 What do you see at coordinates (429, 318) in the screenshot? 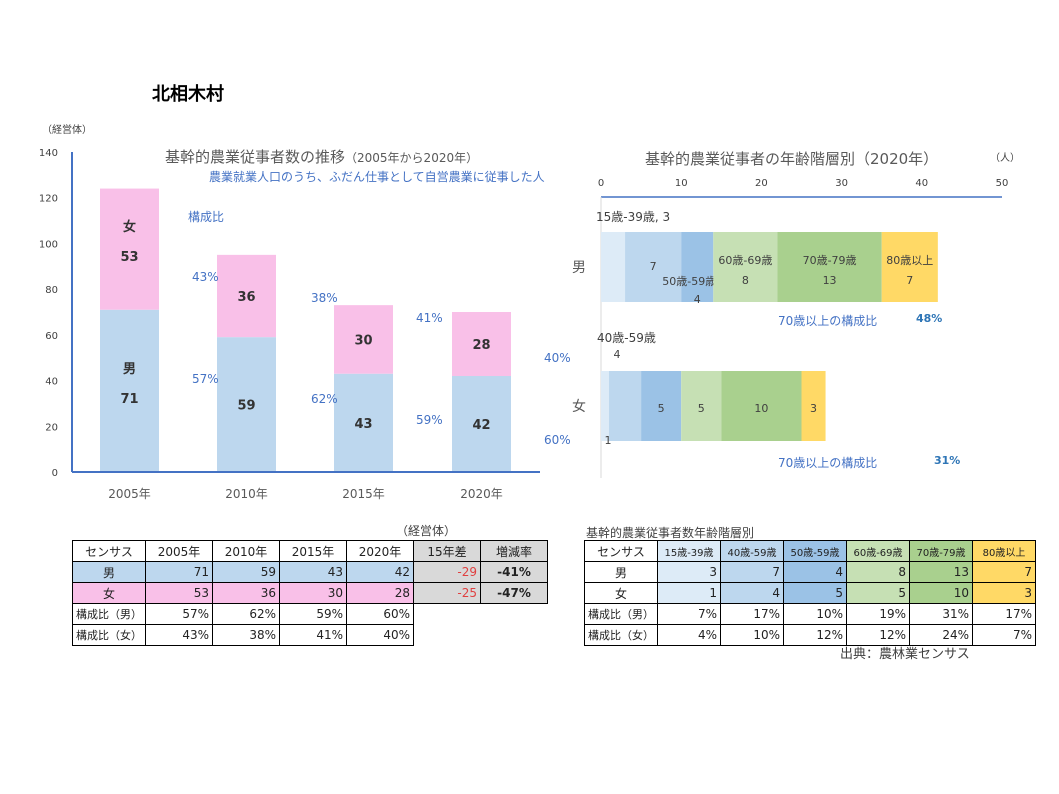
I see `share-label-female: 41%` at bounding box center [429, 318].